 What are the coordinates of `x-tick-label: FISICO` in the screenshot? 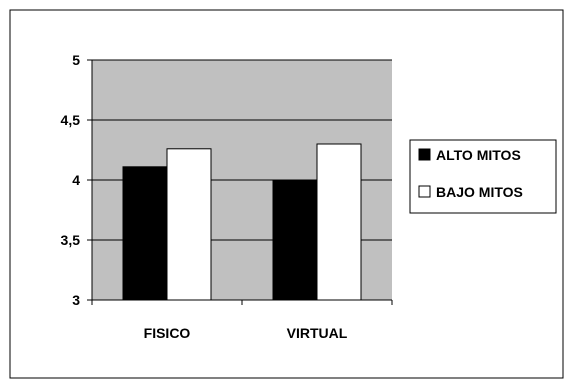 It's located at (167, 333).